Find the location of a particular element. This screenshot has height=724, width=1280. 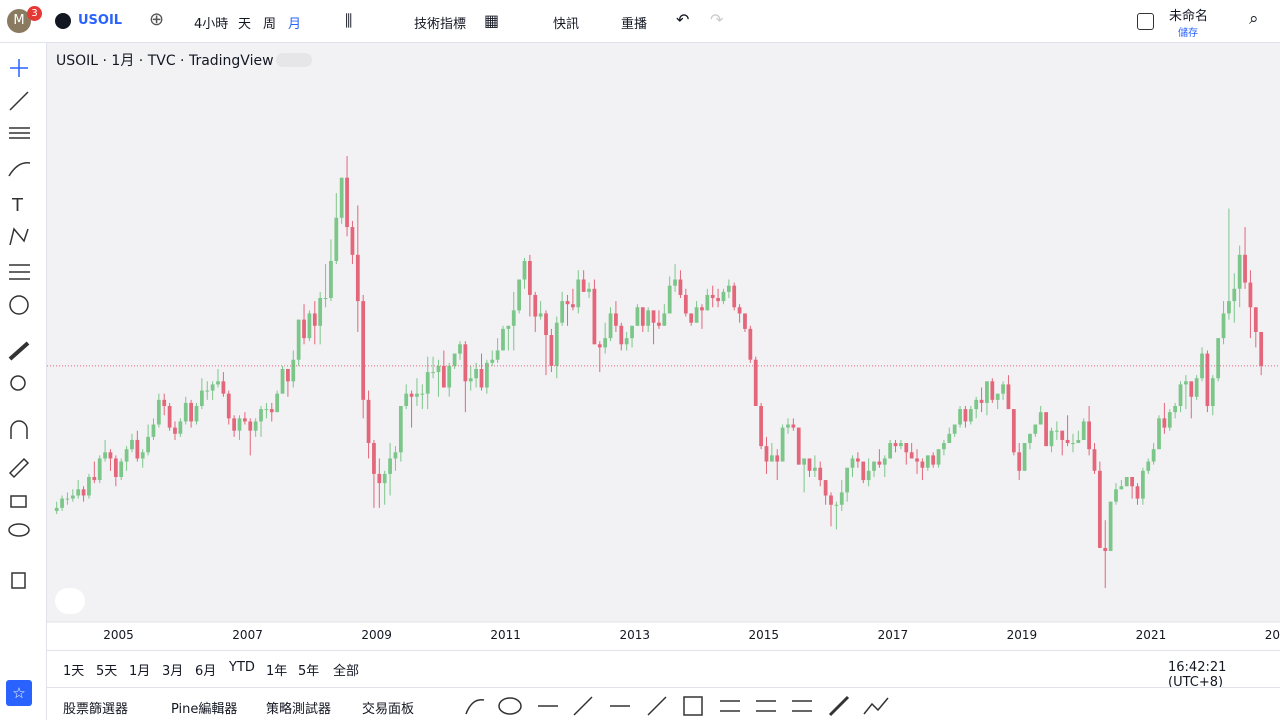

star-icon: ☆ is located at coordinates (18, 693).